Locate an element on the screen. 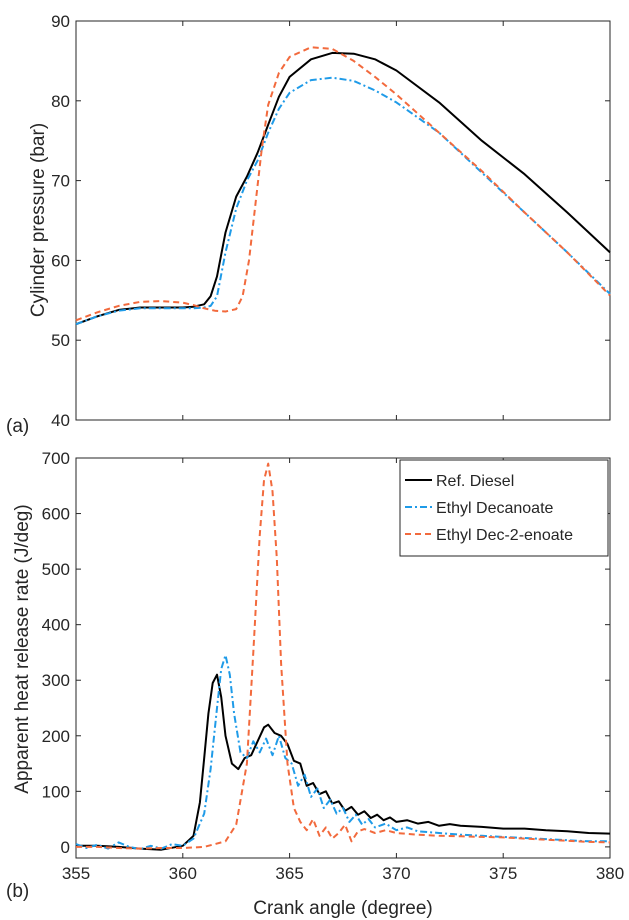  y-tick-label: 40 is located at coordinates (60, 420).